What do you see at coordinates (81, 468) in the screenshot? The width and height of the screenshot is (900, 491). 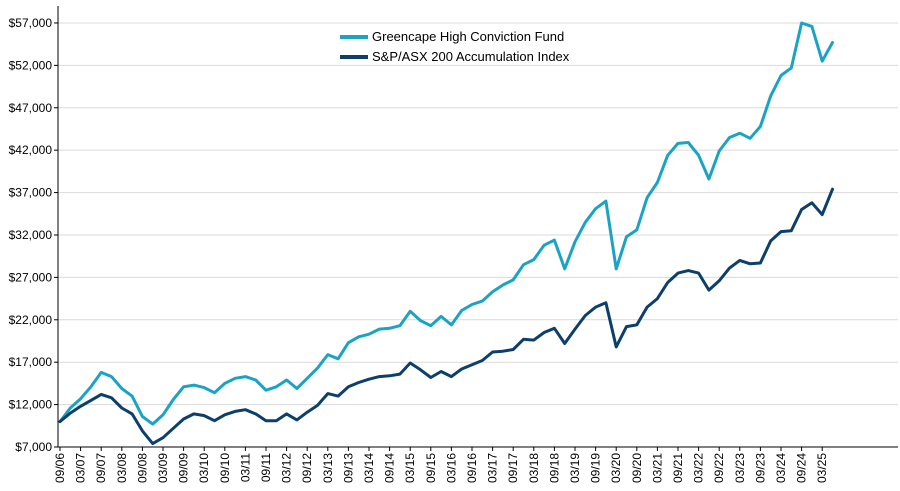 I see `x-tick-label: 03/07` at bounding box center [81, 468].